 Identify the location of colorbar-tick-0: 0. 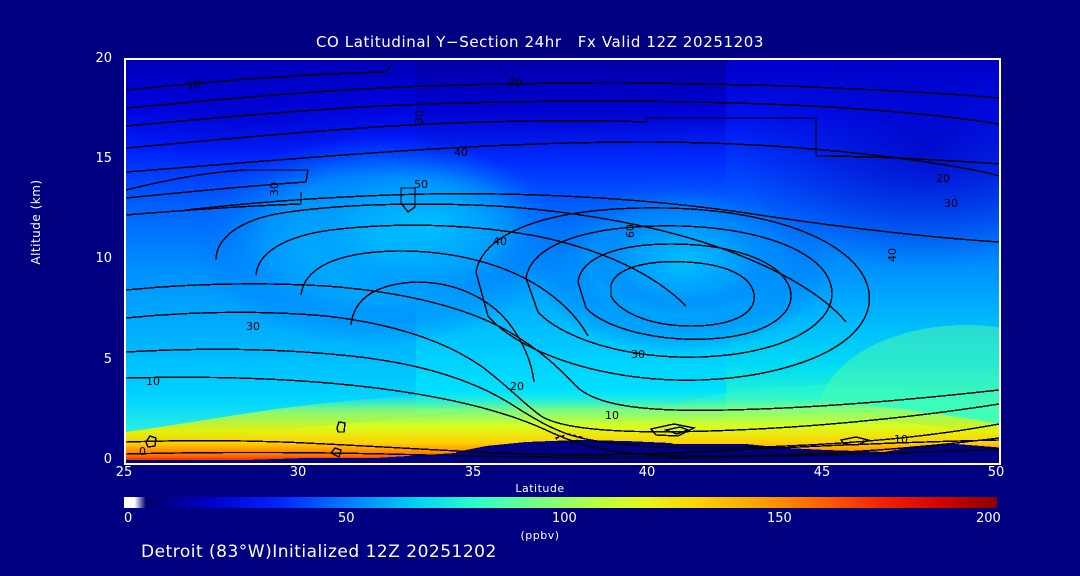
(128, 518).